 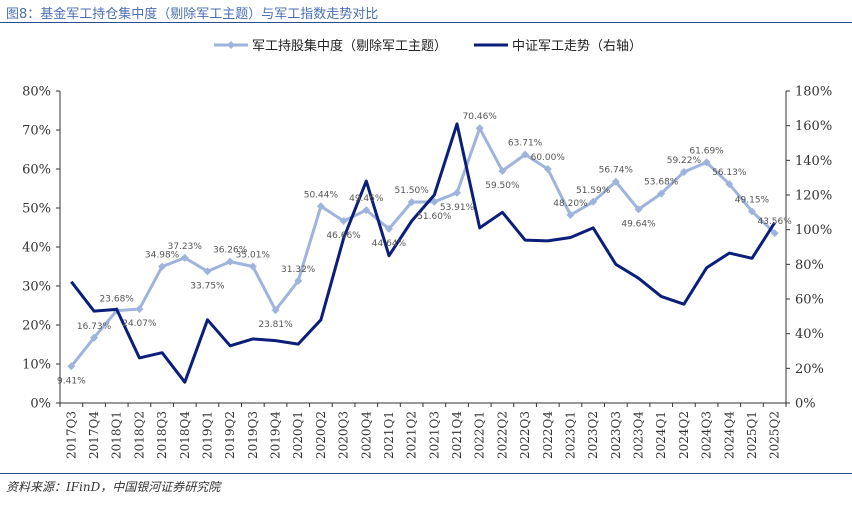 I want to click on concentration-data-label: 53.91%, so click(x=457, y=208).